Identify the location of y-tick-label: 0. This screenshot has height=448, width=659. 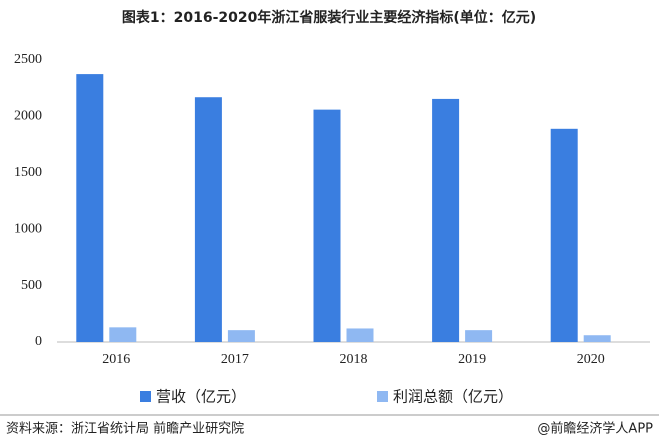
(38, 341).